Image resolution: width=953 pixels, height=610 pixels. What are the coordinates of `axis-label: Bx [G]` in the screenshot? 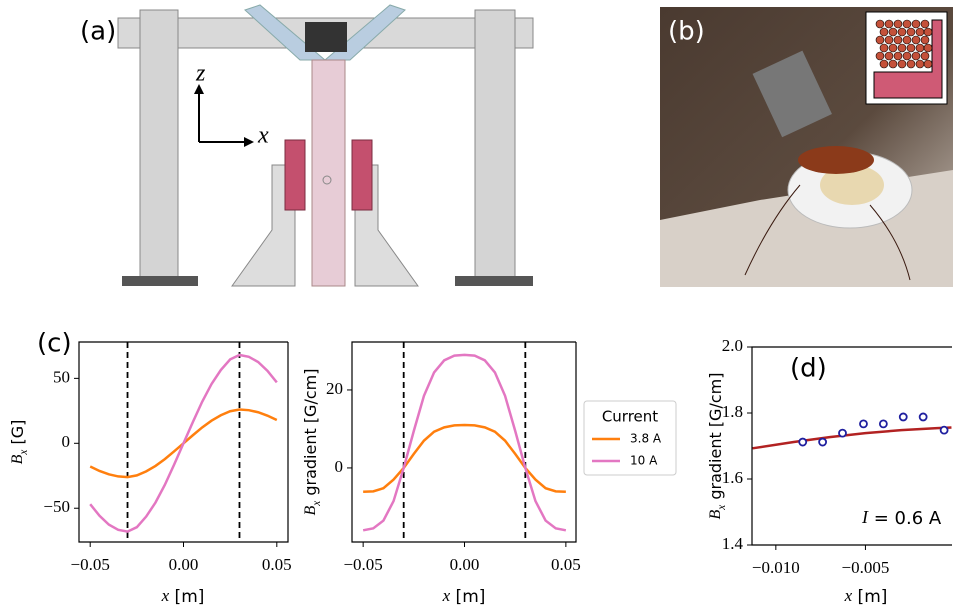 It's located at (19, 442).